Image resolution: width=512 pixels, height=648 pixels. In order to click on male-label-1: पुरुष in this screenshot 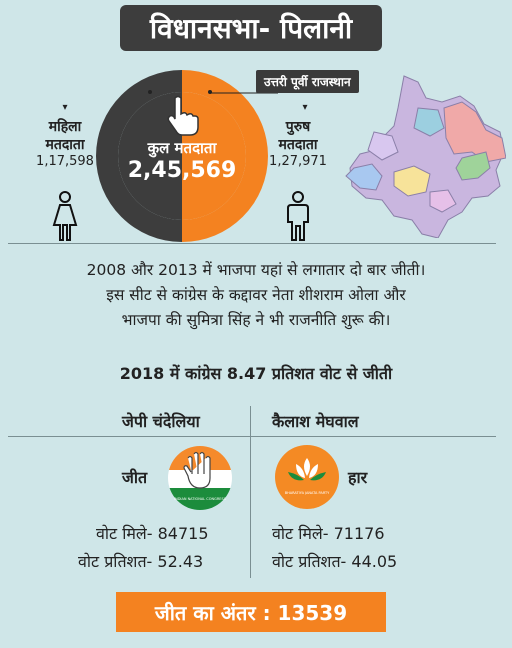, I will do `click(298, 127)`.